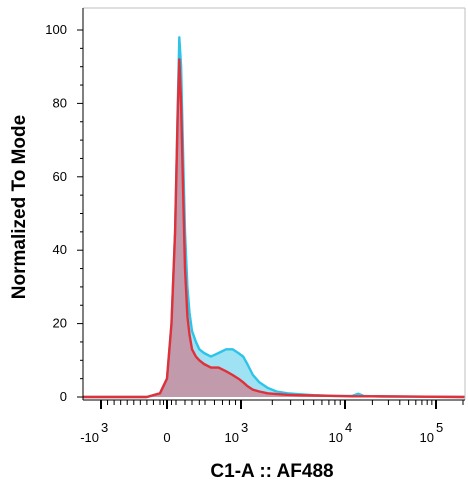  I want to click on y-axis-title: Normalized To Mode, so click(19, 207).